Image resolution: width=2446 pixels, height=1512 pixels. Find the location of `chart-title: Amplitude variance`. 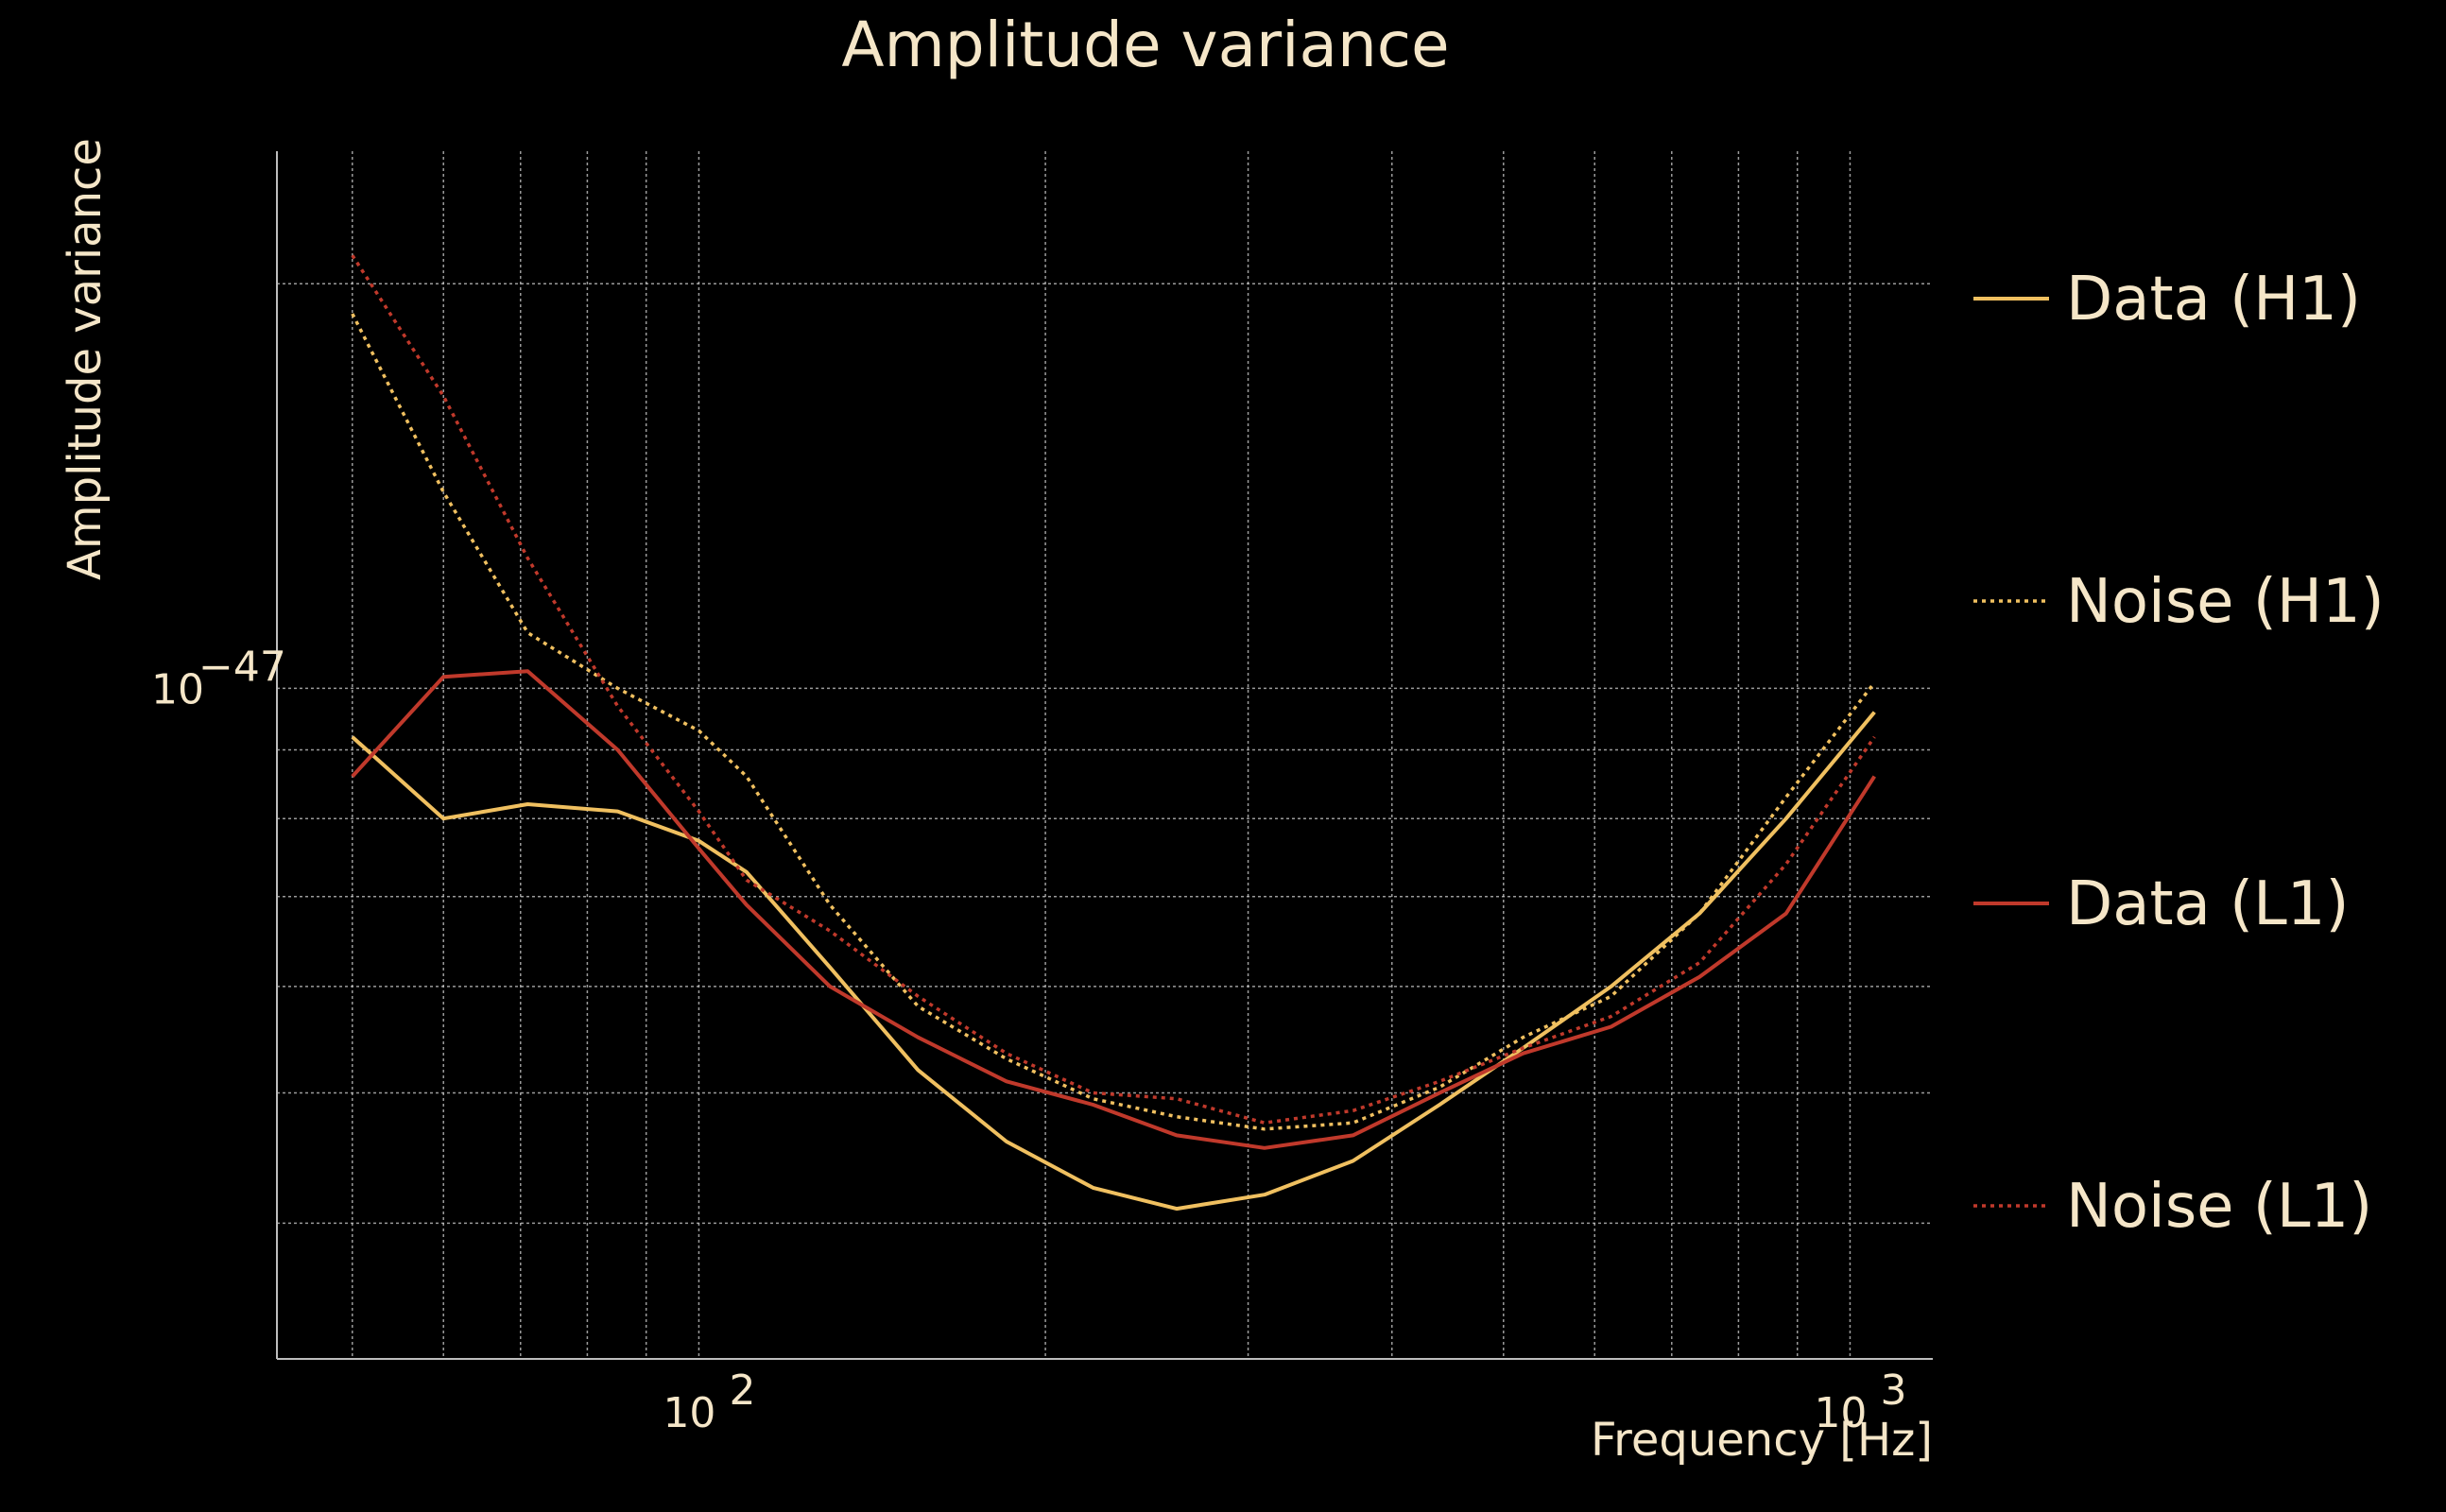

chart-title: Amplitude variance is located at coordinates (1145, 45).